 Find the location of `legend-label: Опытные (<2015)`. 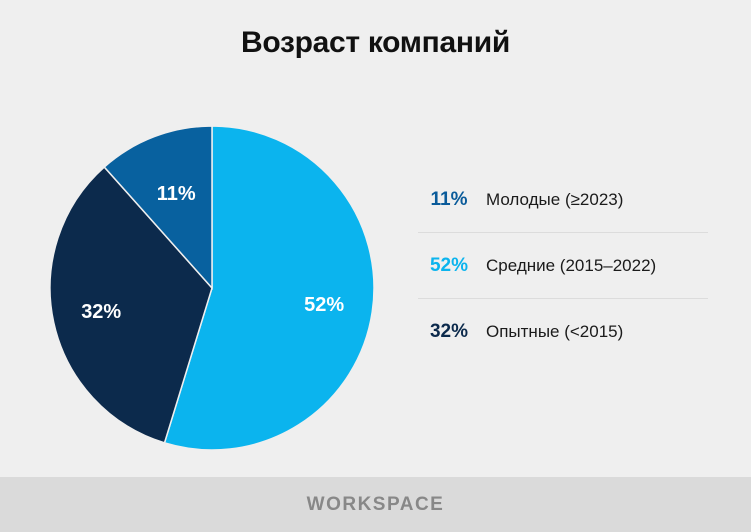

legend-label: Опытные (<2015) is located at coordinates (555, 331).